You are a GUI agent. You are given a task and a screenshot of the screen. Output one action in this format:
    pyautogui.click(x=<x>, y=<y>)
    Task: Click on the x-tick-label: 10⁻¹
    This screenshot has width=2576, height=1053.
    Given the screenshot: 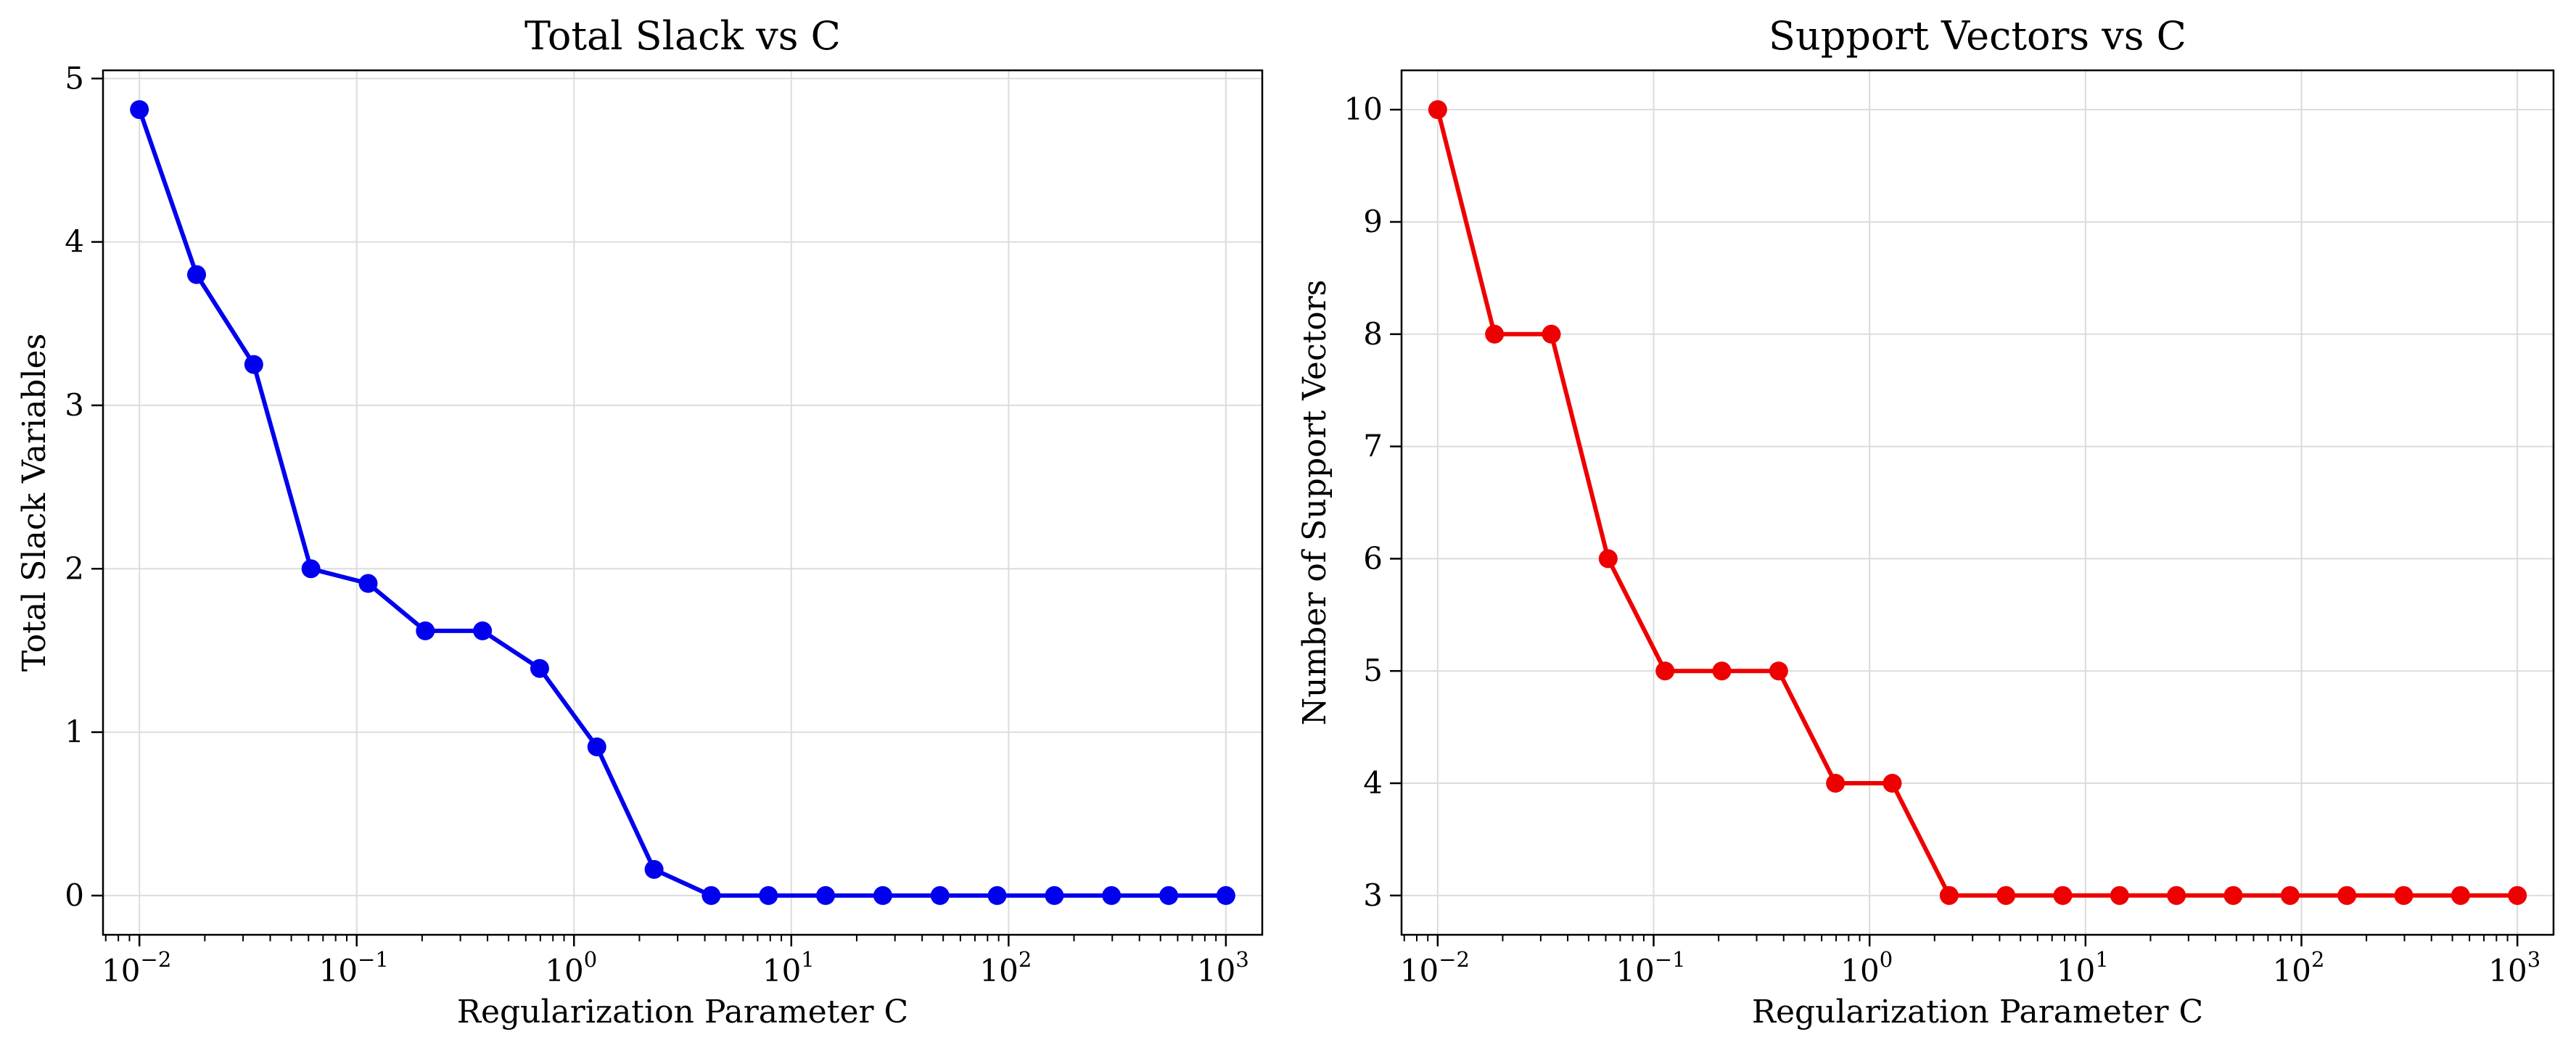 What is the action you would take?
    pyautogui.click(x=1650, y=967)
    